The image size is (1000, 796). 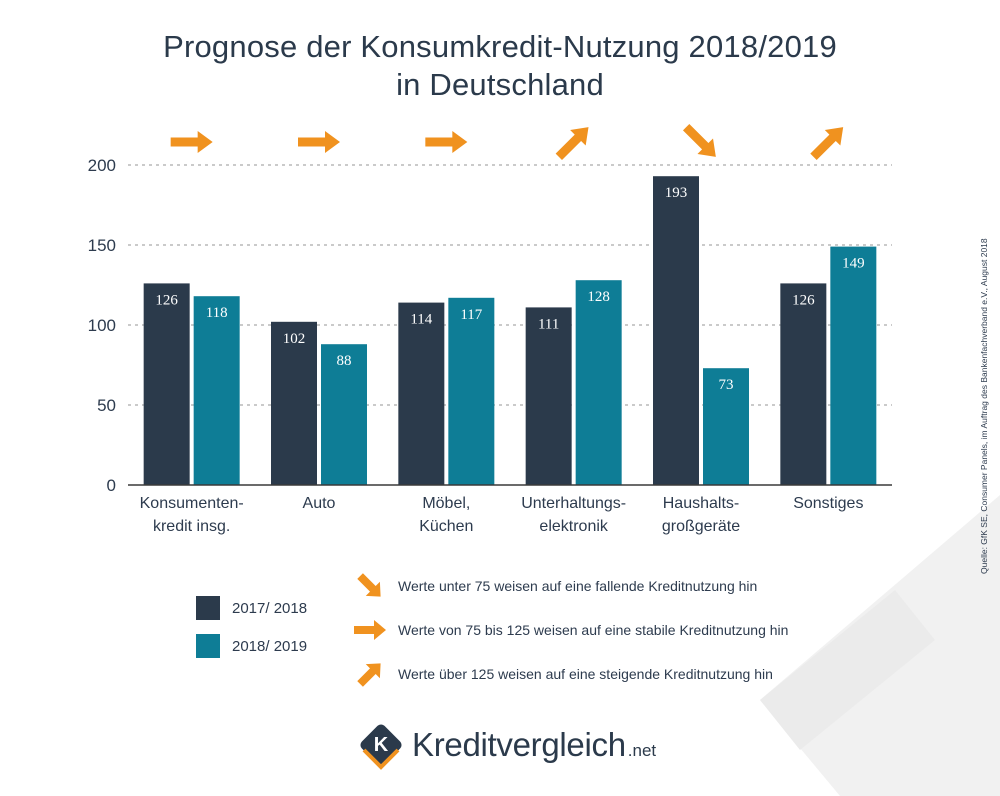 What do you see at coordinates (548, 324) in the screenshot?
I see `data-label: 111` at bounding box center [548, 324].